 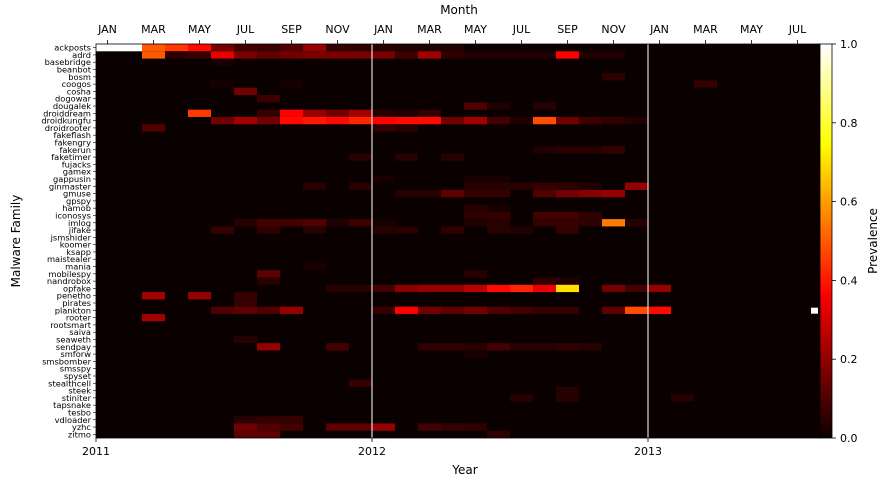 What do you see at coordinates (78, 267) in the screenshot?
I see `y-tick-label: mania` at bounding box center [78, 267].